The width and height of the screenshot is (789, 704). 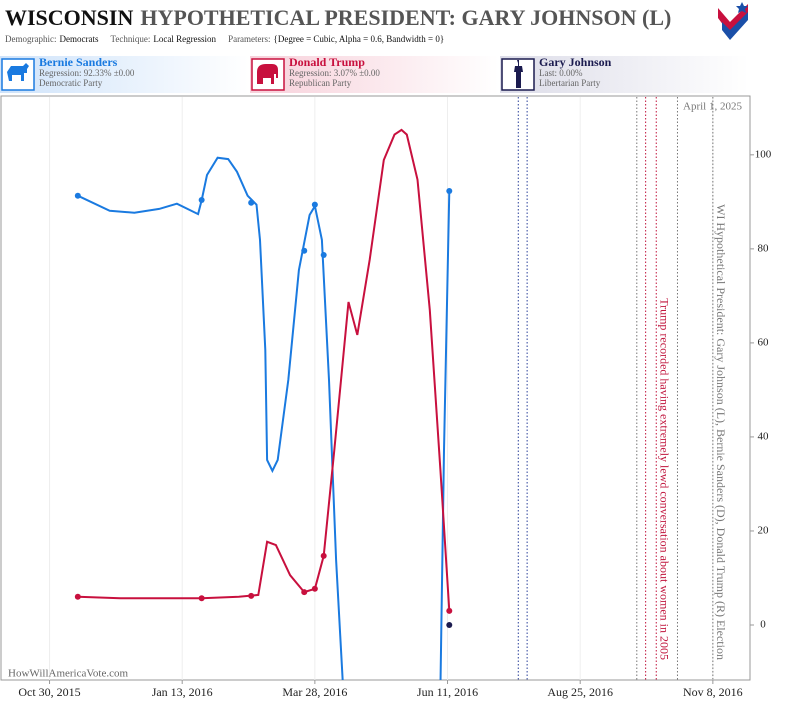 What do you see at coordinates (334, 73) in the screenshot?
I see `legend-detail: Regression: 3.07% ±0.00` at bounding box center [334, 73].